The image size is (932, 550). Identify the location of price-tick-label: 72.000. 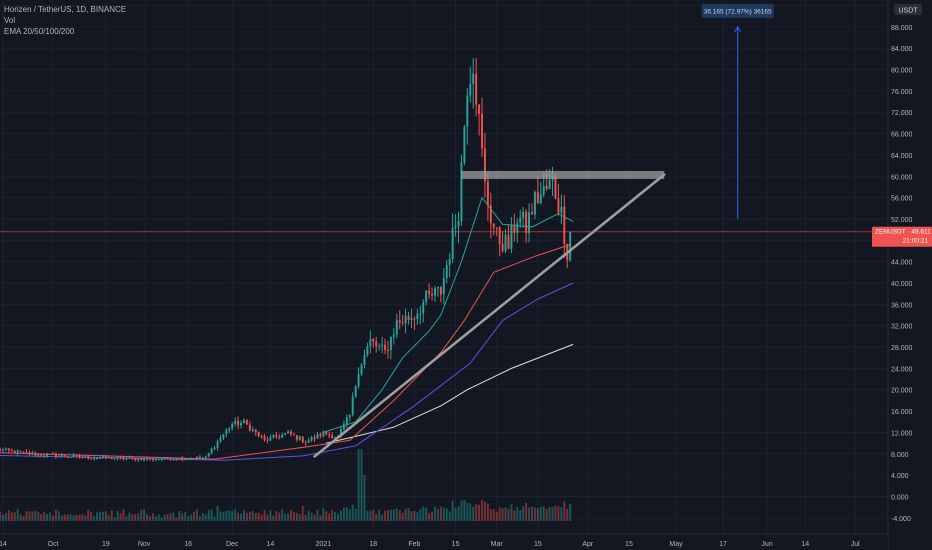
(902, 113).